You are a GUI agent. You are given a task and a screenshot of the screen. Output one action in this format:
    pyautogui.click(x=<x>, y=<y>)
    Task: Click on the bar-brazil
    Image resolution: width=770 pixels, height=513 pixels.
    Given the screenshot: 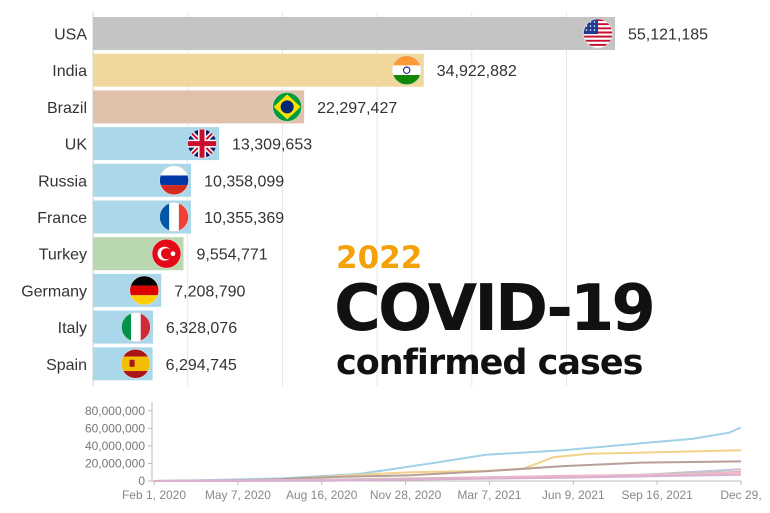 What is the action you would take?
    pyautogui.click(x=199, y=107)
    